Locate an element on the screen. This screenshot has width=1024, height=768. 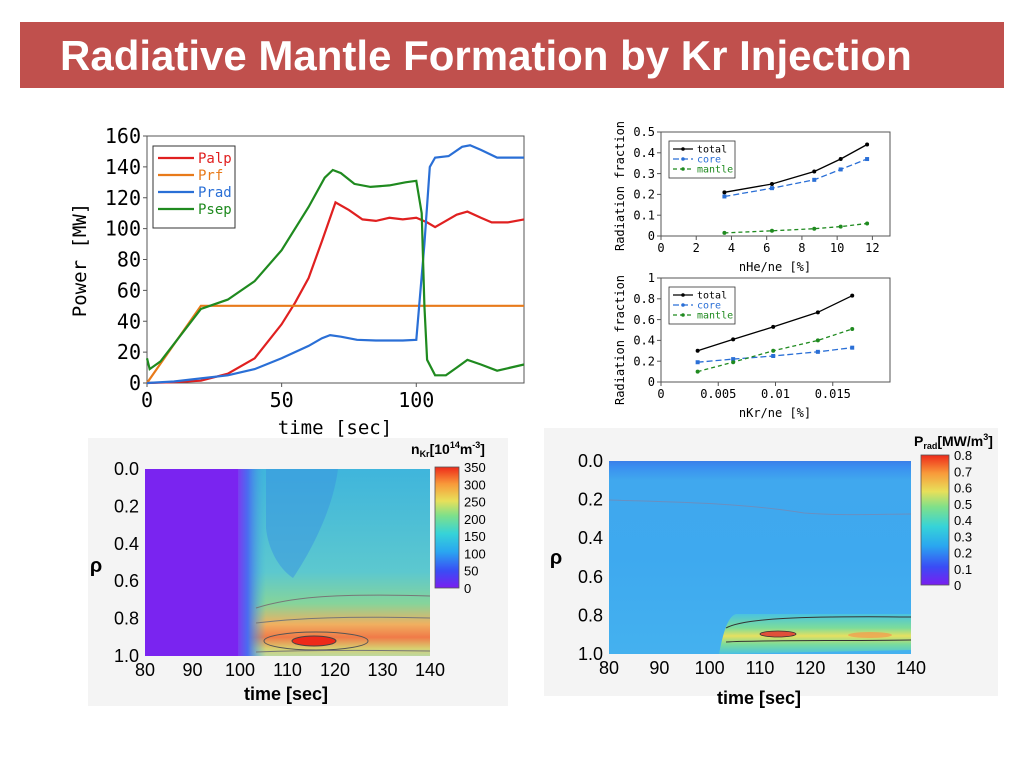
nkr-ytick-label: 0.6 is located at coordinates (126, 581).